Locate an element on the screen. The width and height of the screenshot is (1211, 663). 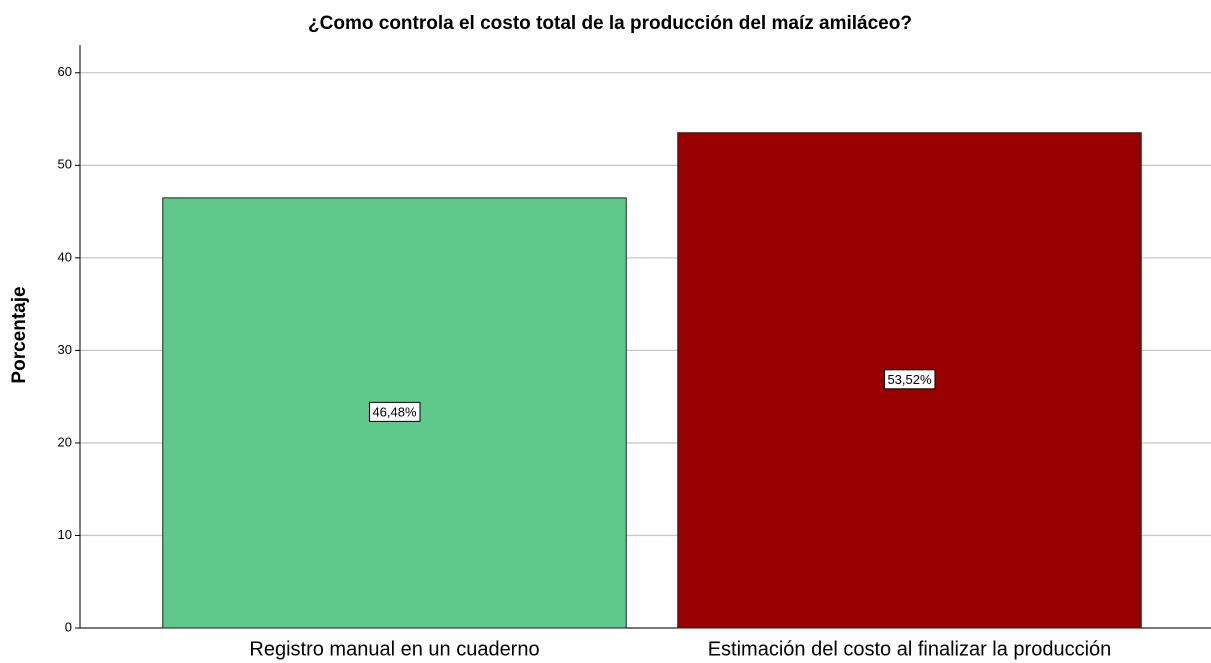
data-label: 53,52% is located at coordinates (909, 379).